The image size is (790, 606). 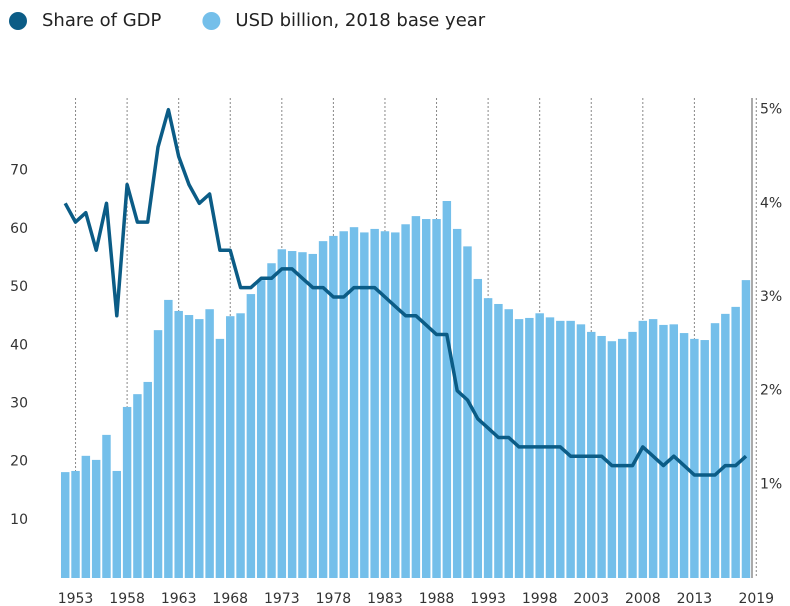 I want to click on y-tick-label: 10, so click(x=19, y=520).